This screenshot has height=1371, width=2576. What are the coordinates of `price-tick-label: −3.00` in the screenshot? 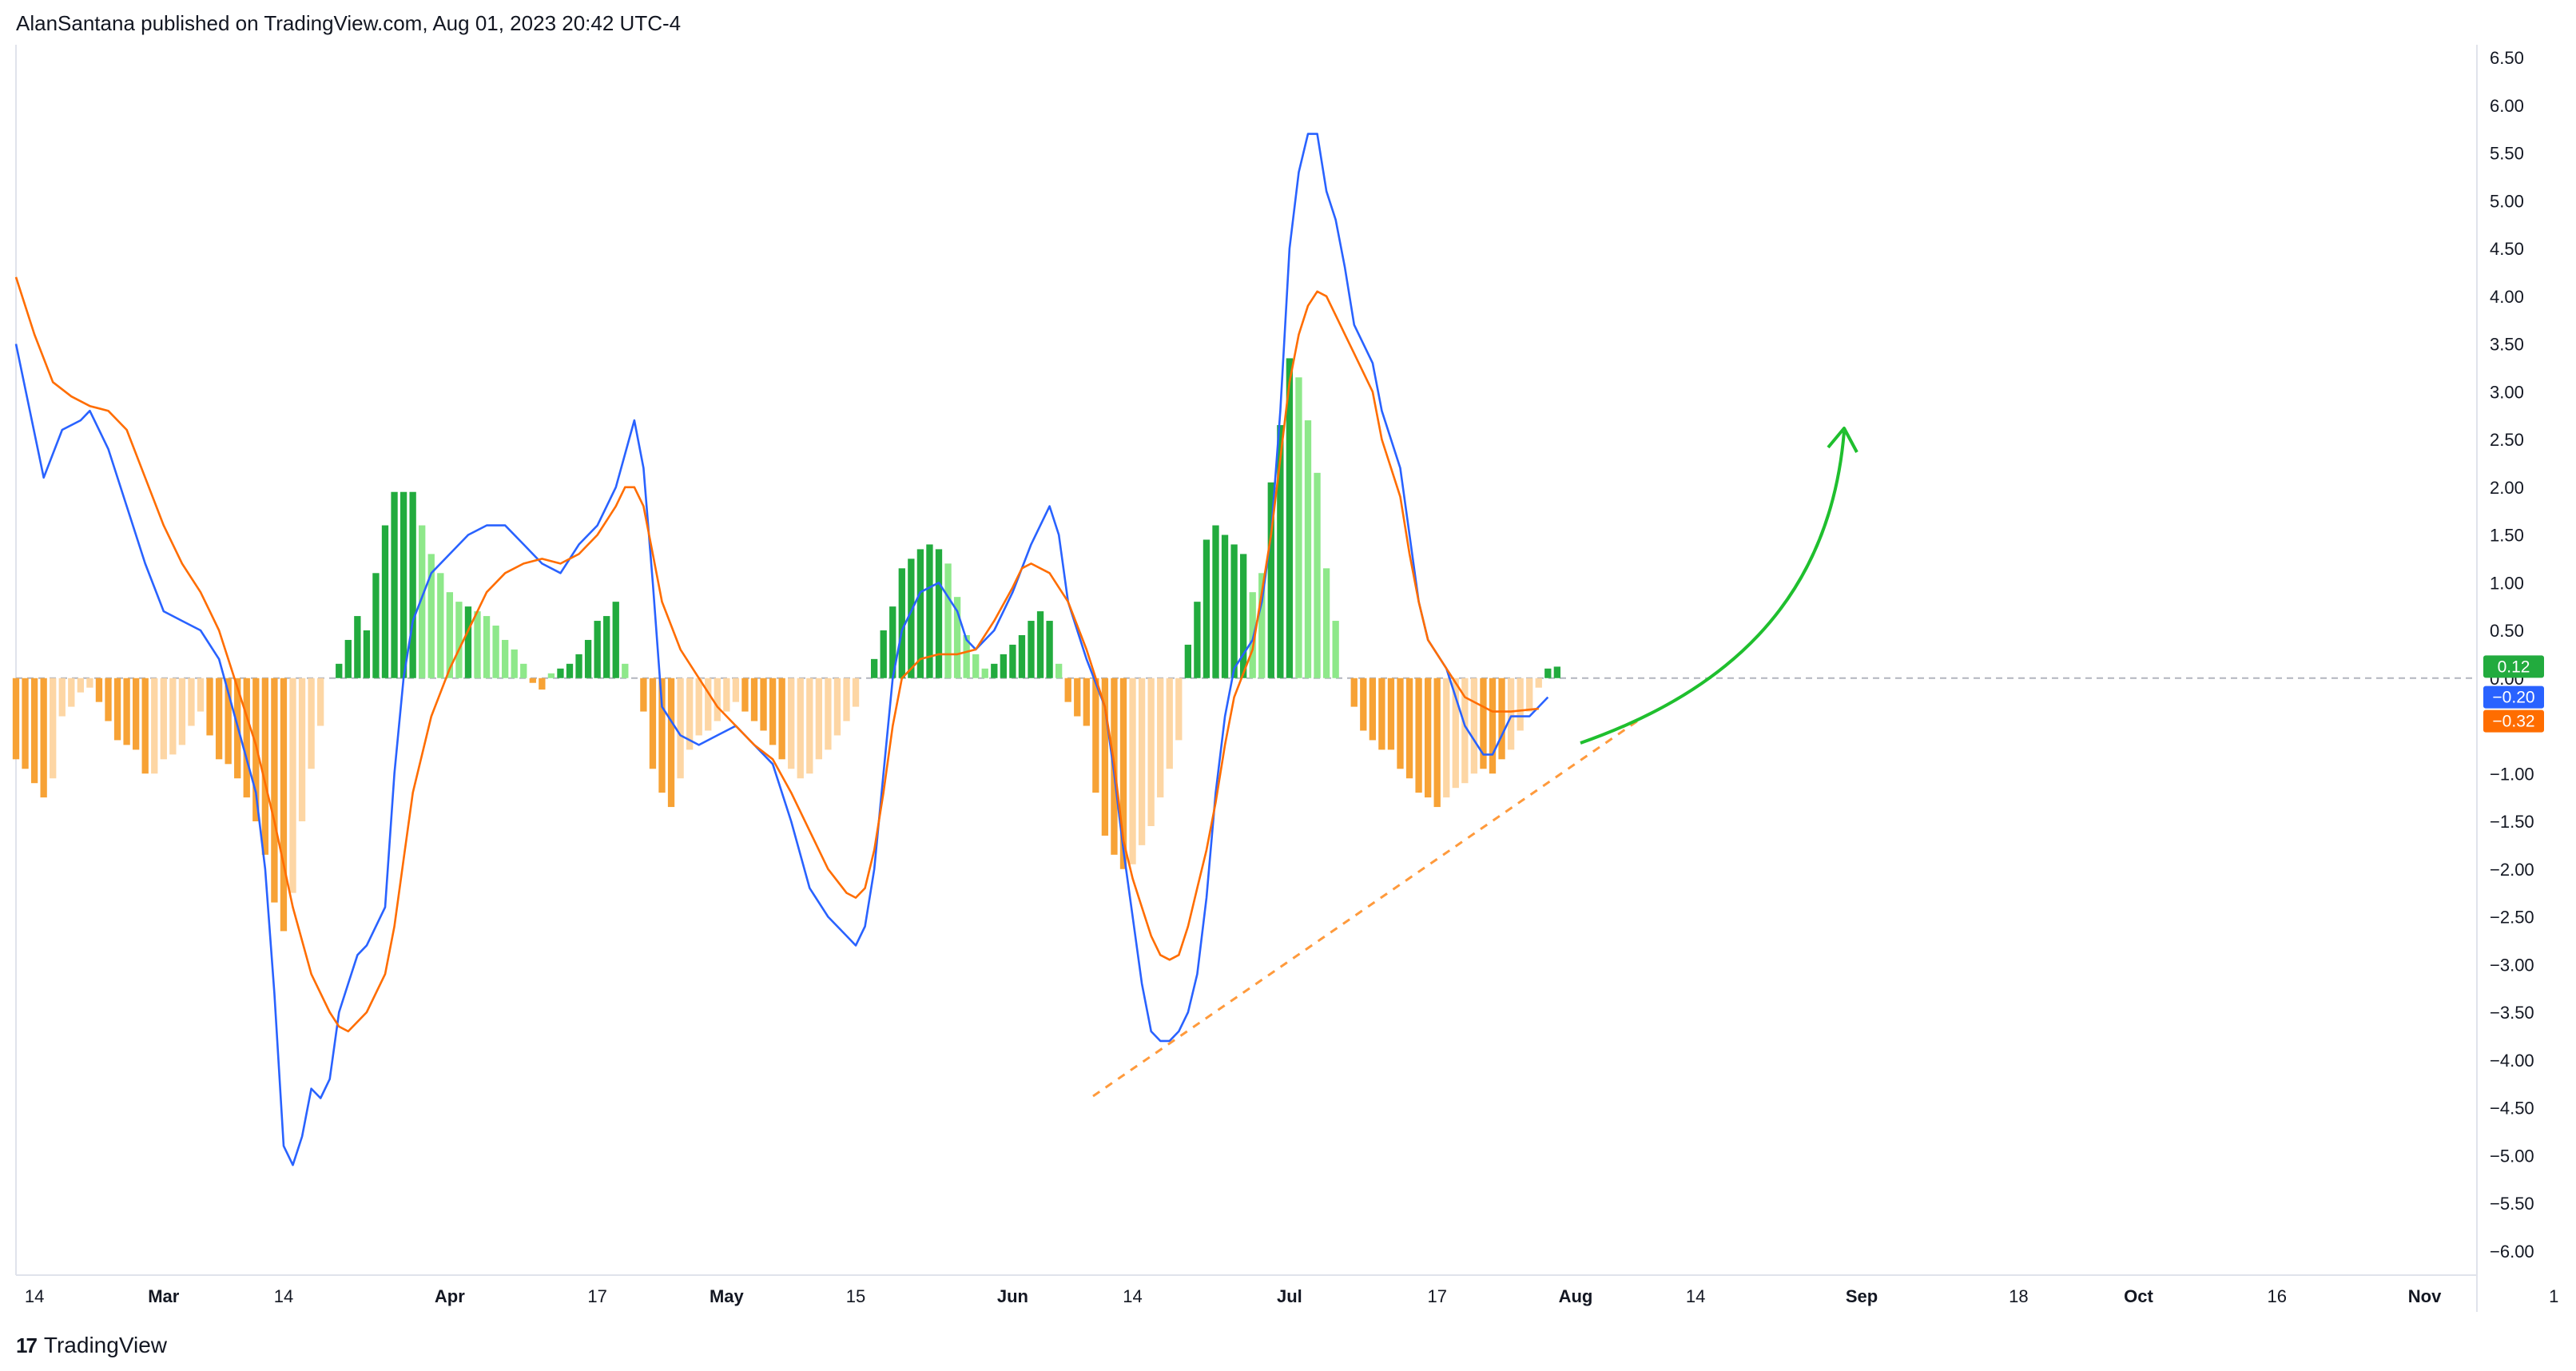 It's located at (2512, 965).